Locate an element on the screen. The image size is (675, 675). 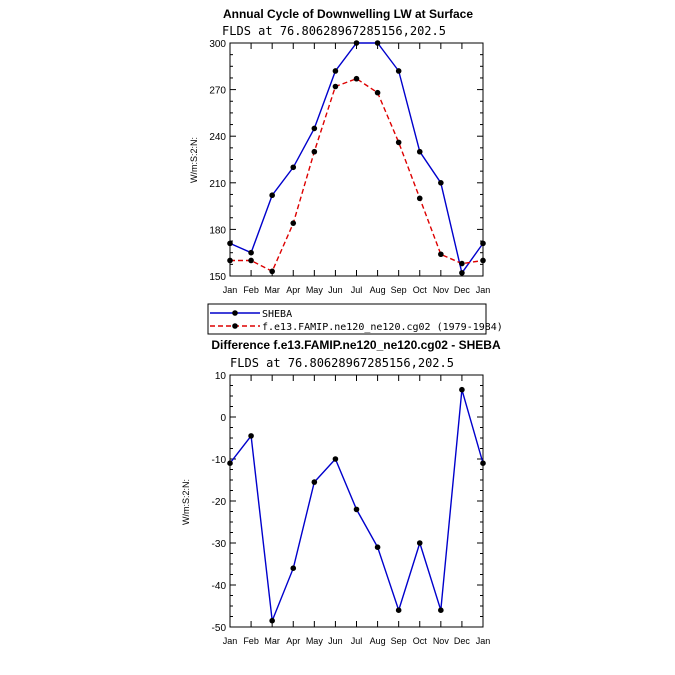
y-tick-label: 0 is located at coordinates (223, 418).